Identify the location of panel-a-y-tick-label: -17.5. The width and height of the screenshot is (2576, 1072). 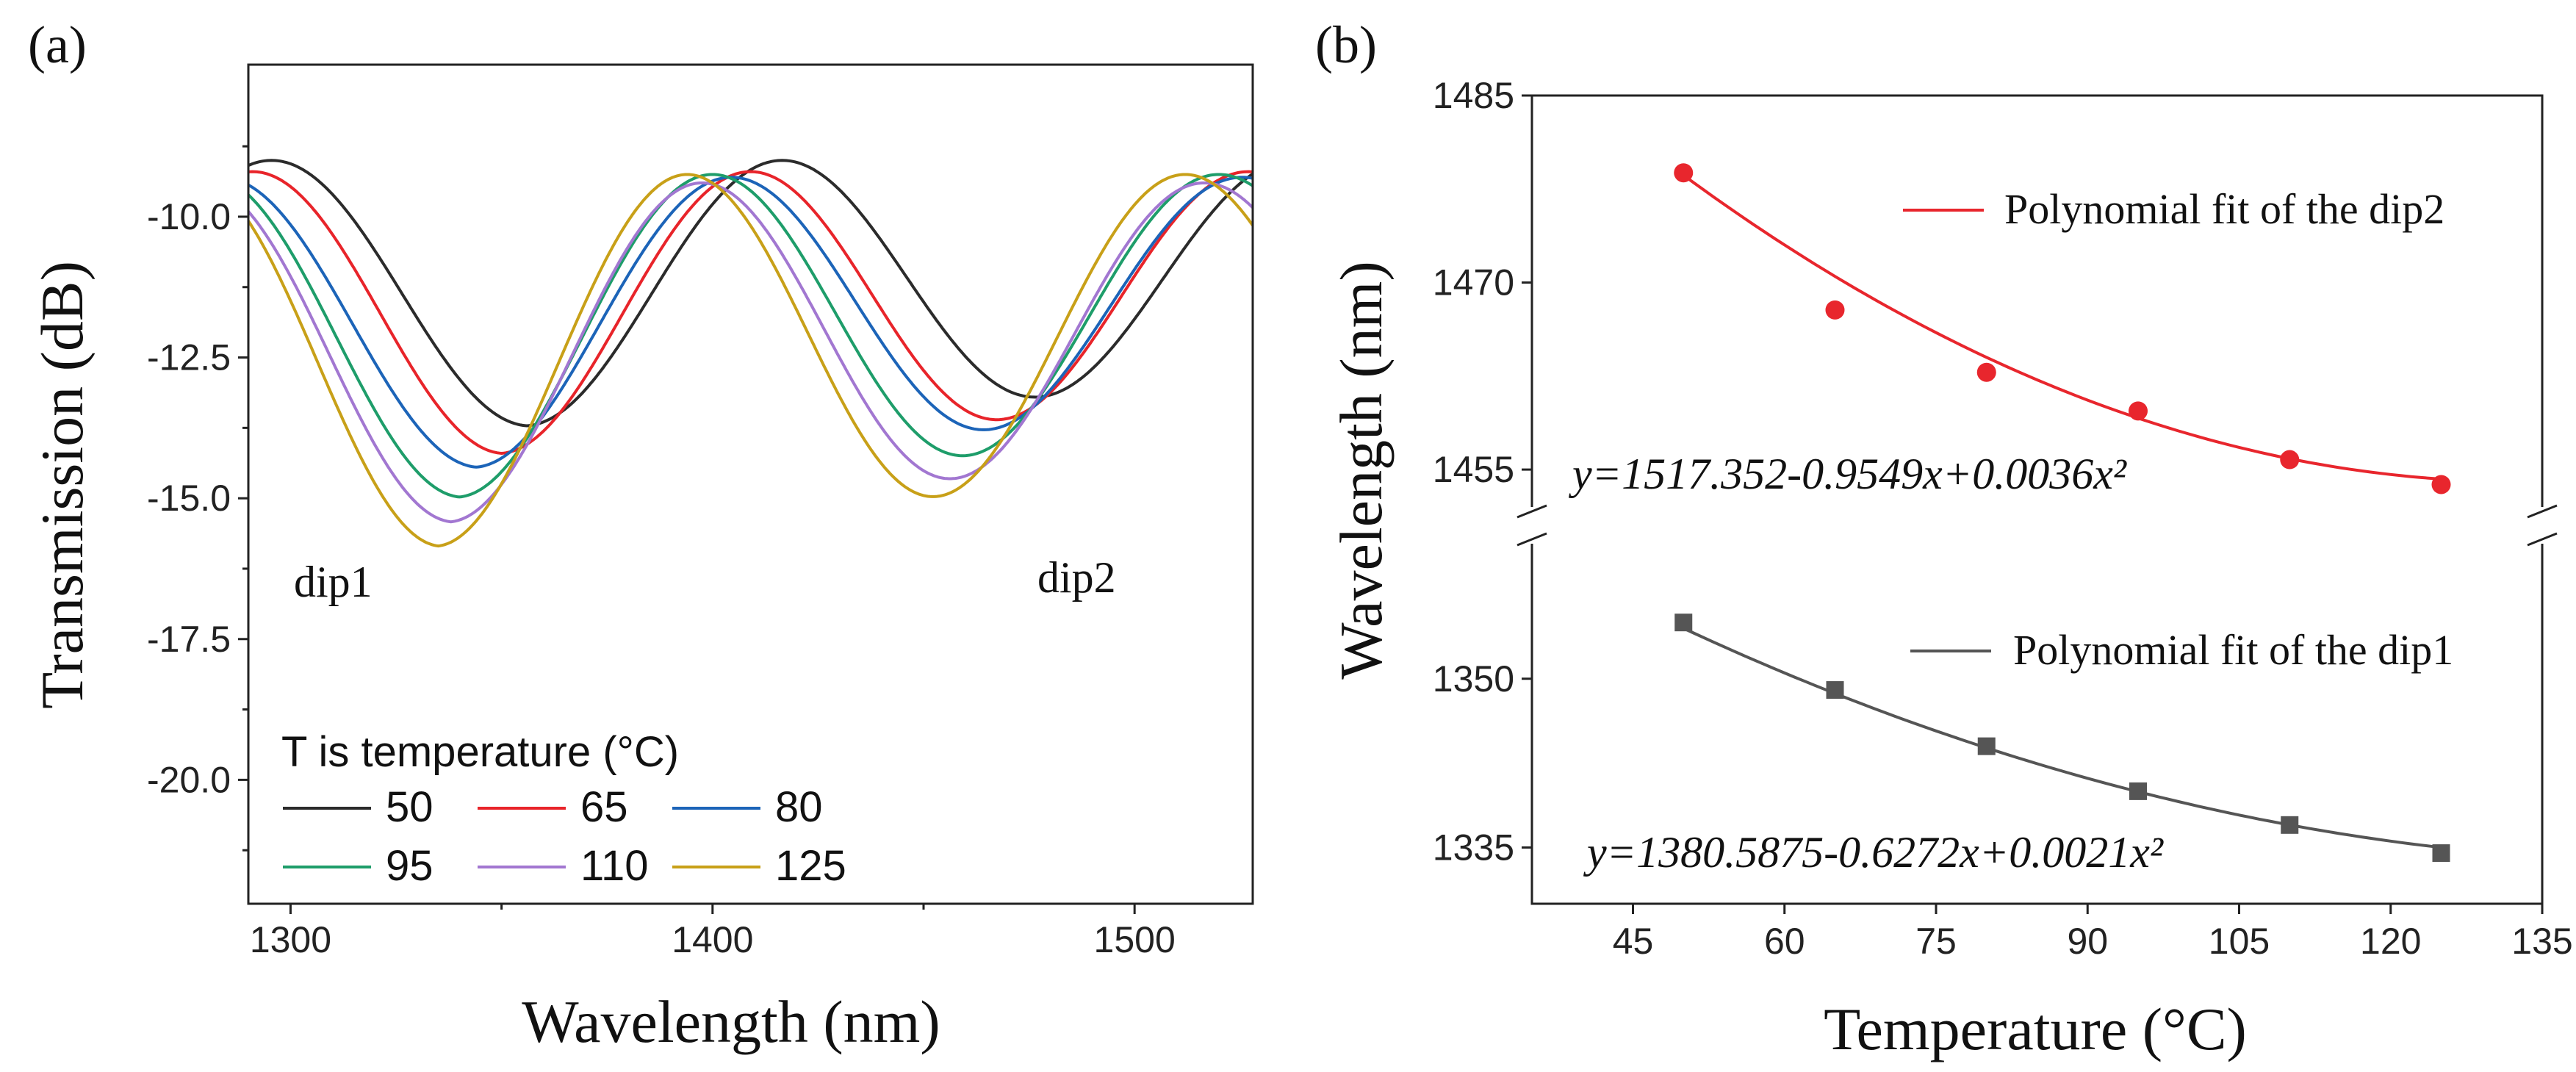
(189, 639).